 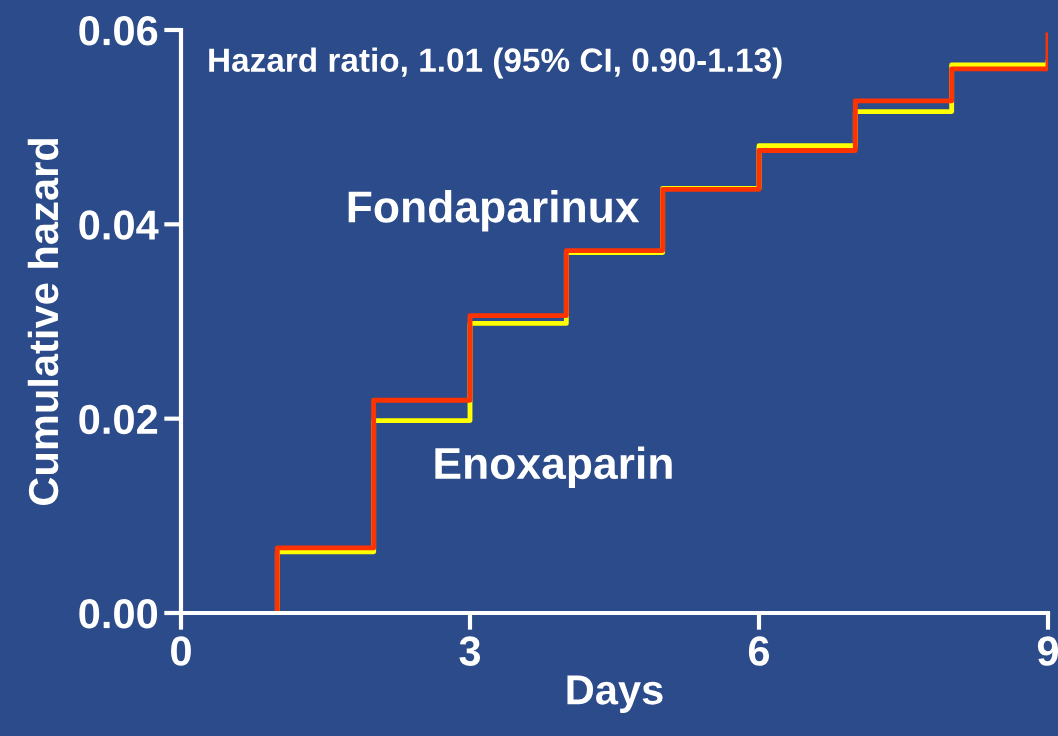 I want to click on x-axis-title: Days, so click(x=615, y=694).